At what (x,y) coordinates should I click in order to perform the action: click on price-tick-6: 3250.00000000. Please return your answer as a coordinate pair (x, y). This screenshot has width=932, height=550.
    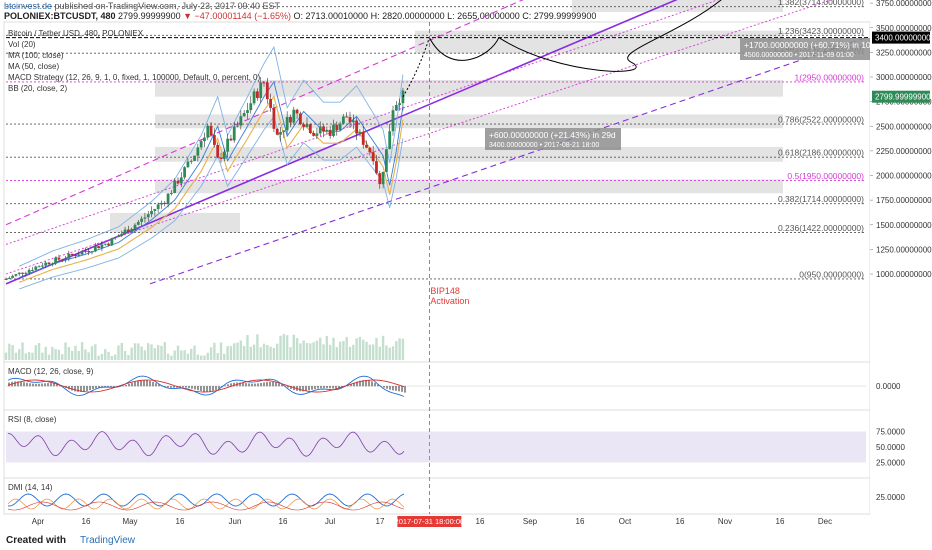
    Looking at the image, I should click on (904, 52).